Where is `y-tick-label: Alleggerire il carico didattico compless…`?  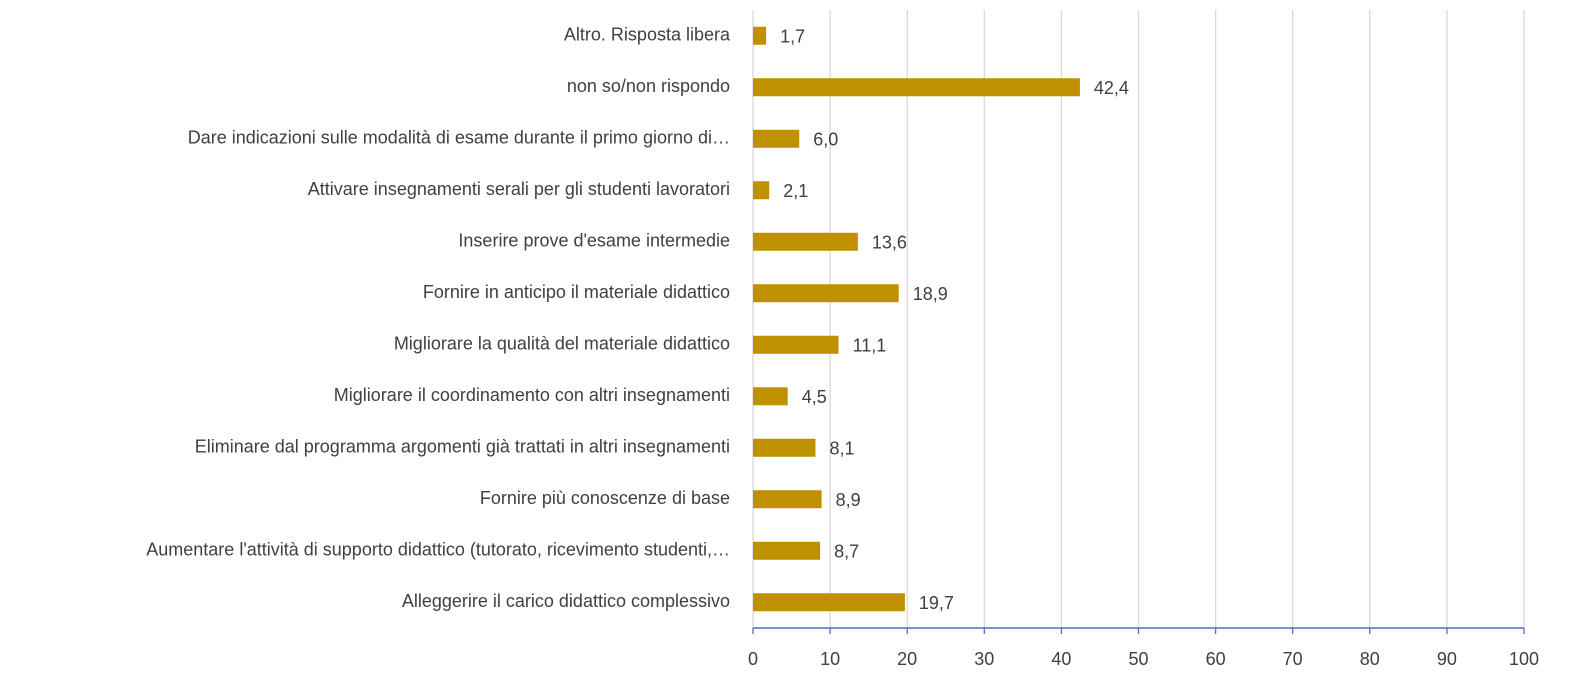 y-tick-label: Alleggerire il carico didattico compless… is located at coordinates (566, 601).